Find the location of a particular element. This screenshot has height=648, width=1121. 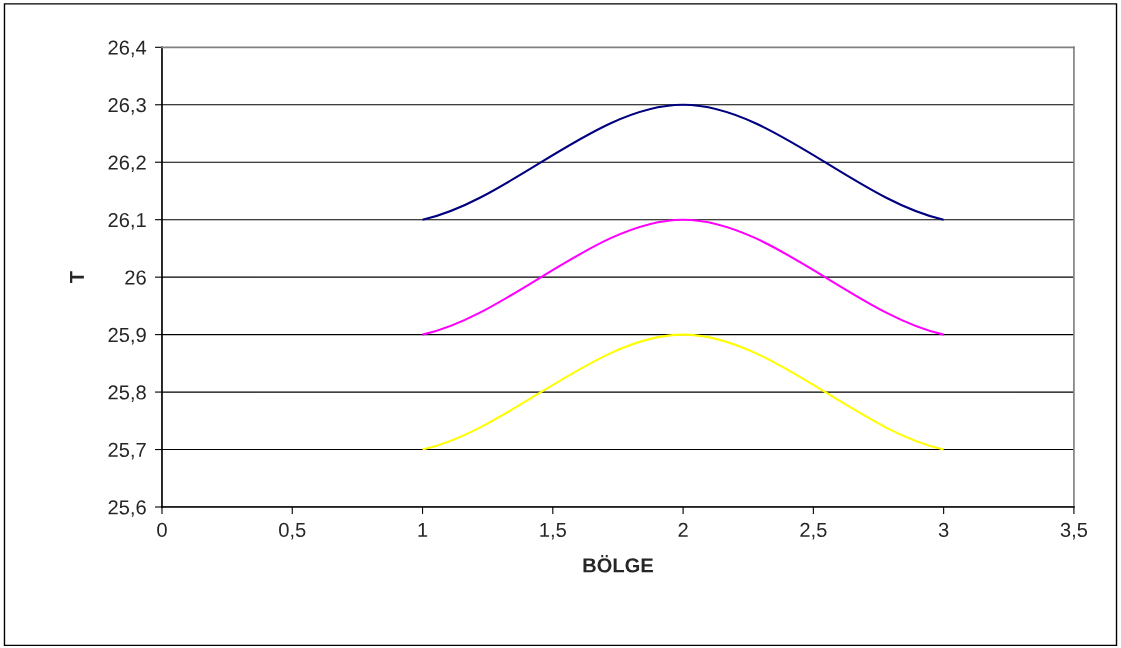

x-tick-label: 2,5 is located at coordinates (813, 531).